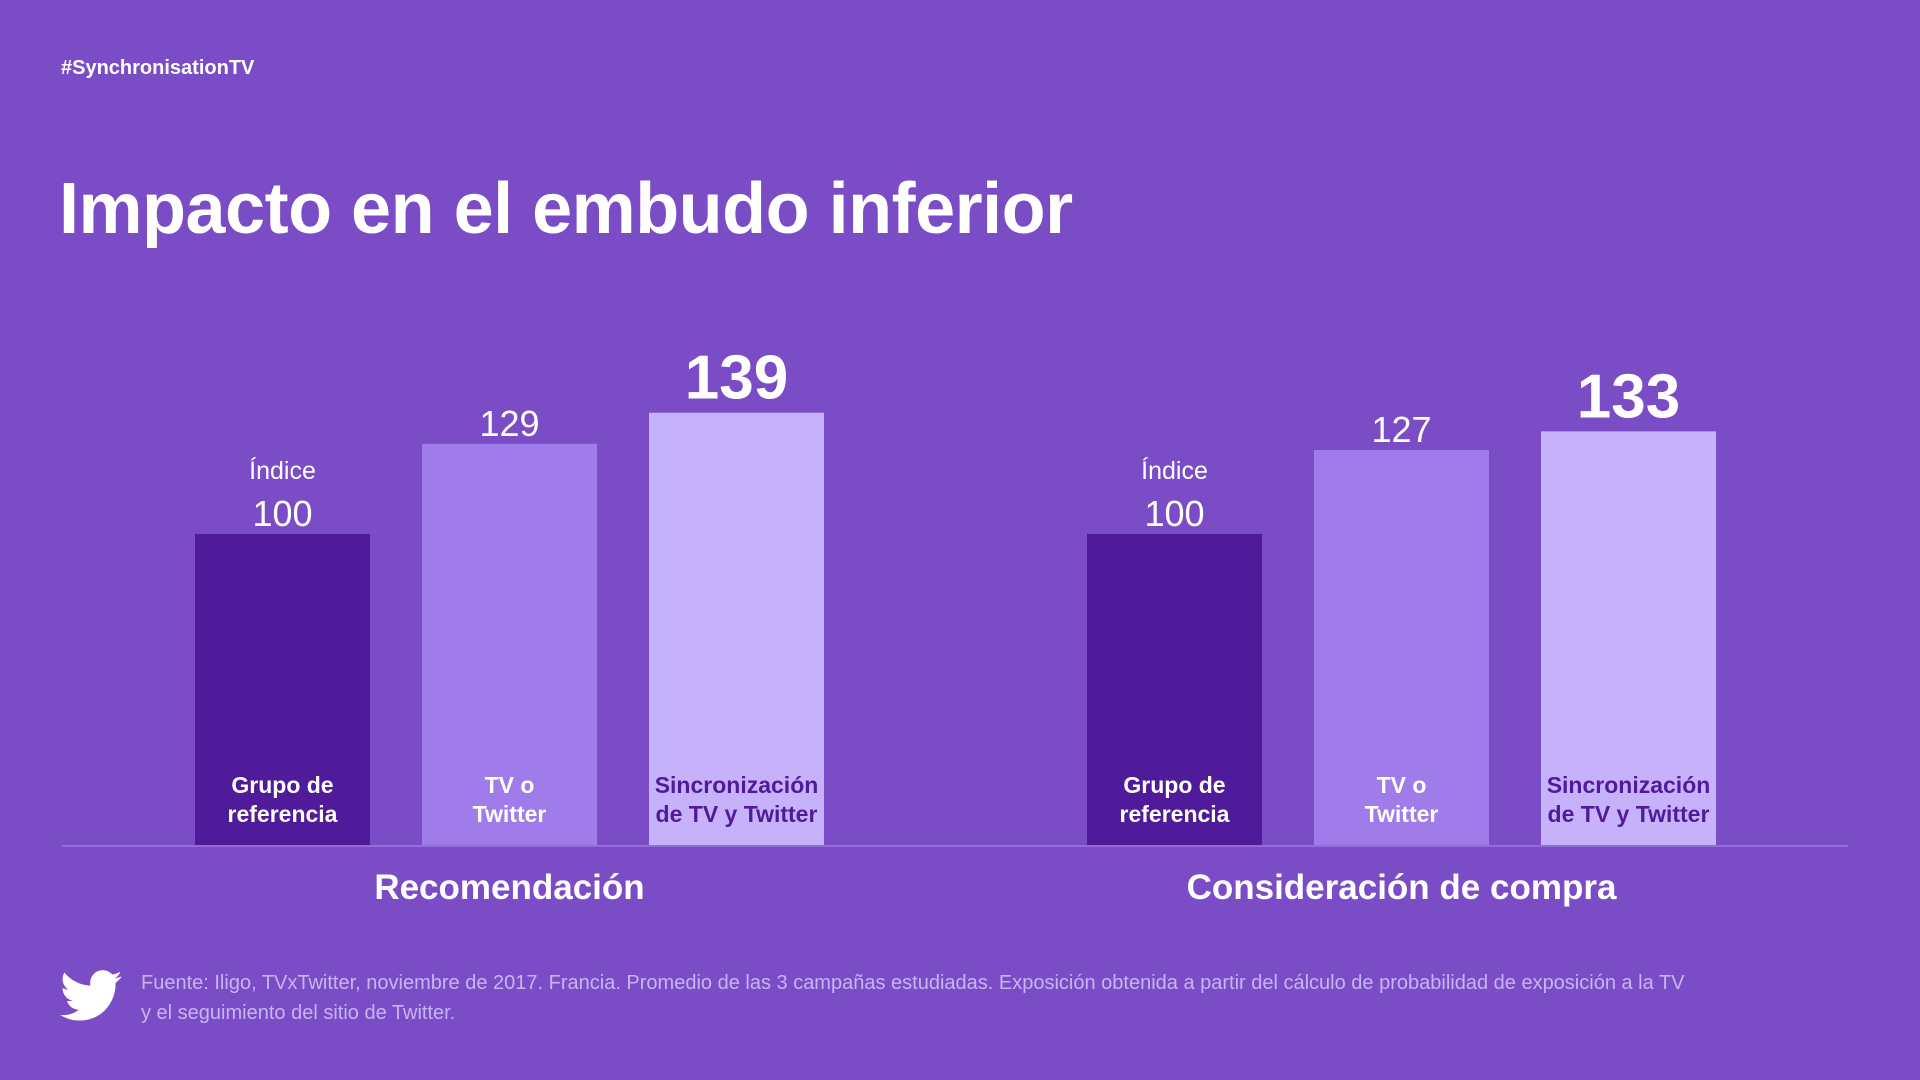  Describe the element at coordinates (91, 995) in the screenshot. I see `twitter-bird-icon` at that location.